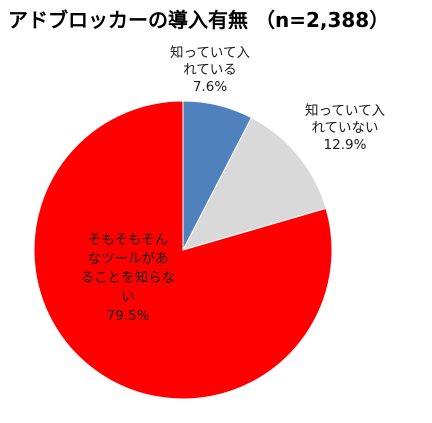  I want to click on slice-3-category-label: なツールがあ, so click(128, 259).